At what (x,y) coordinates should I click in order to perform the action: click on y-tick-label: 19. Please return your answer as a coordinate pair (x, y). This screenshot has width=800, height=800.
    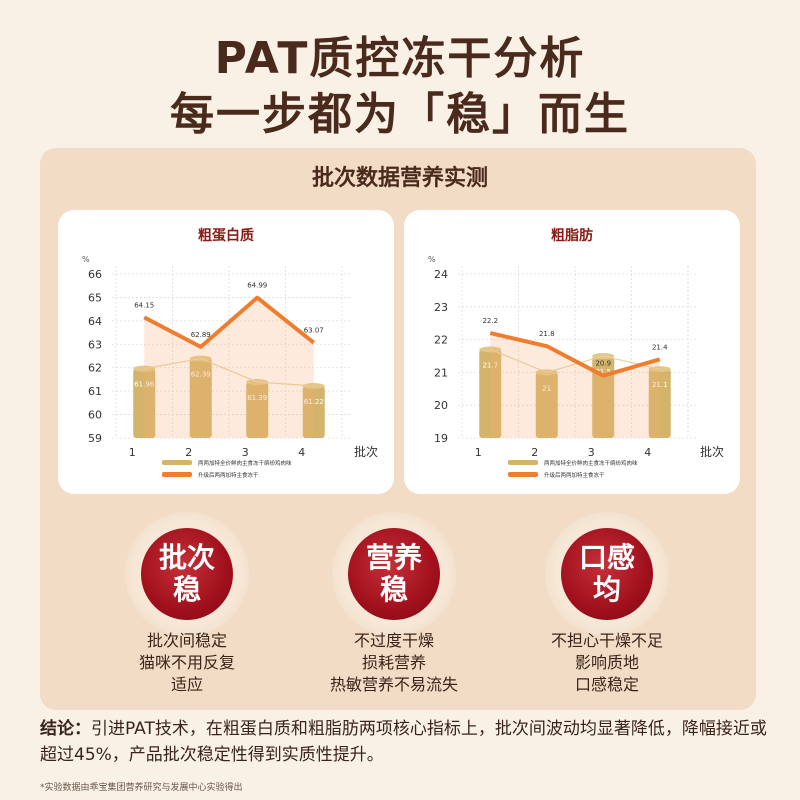
    Looking at the image, I should click on (441, 438).